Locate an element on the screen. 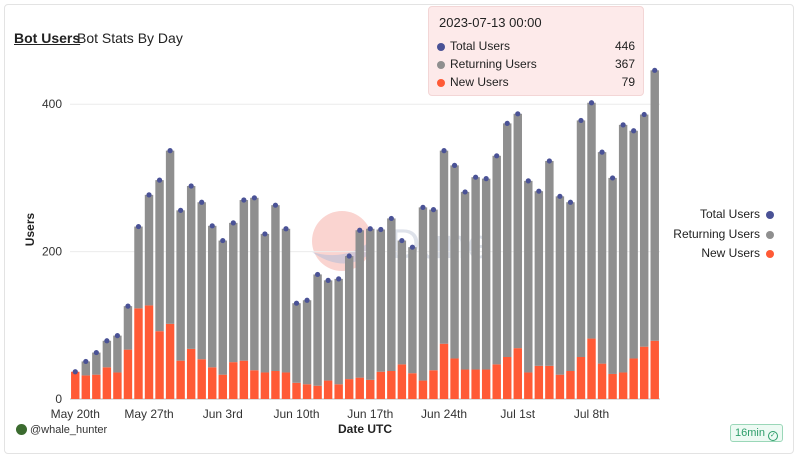 This screenshot has width=800, height=460. chart-legend: Total Users Returning Users New Users is located at coordinates (723, 236).